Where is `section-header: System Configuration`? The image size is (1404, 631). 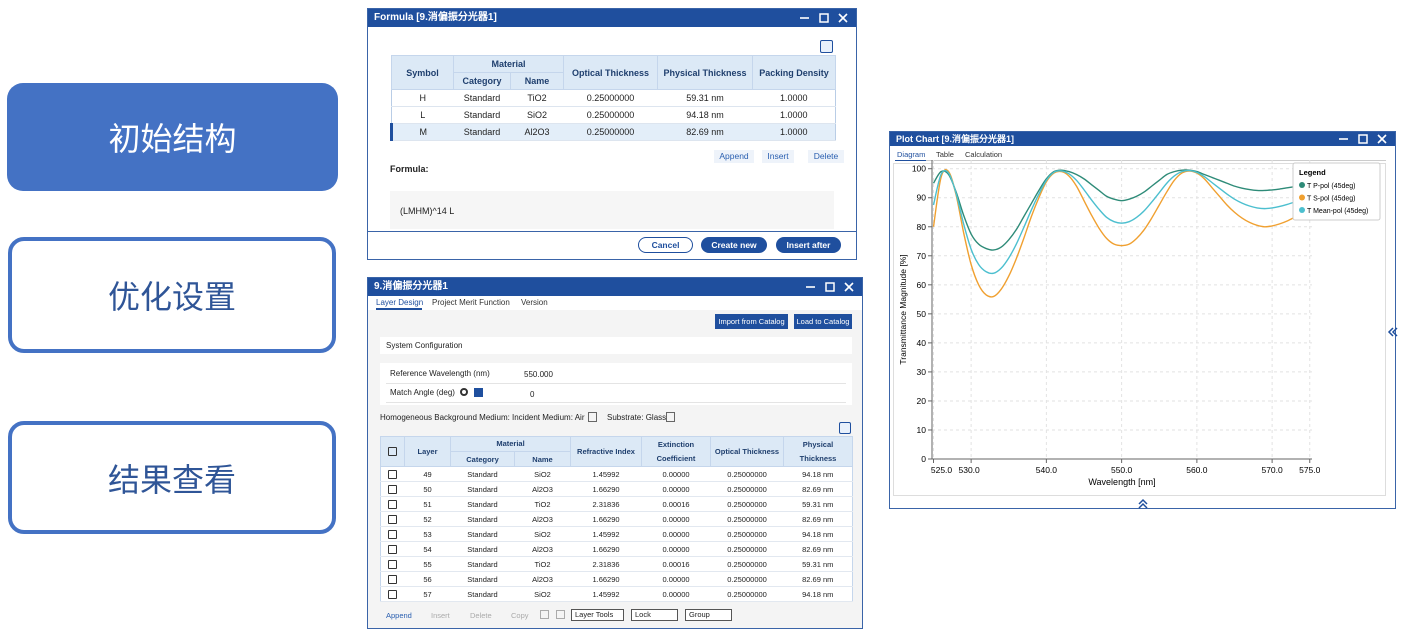 section-header: System Configuration is located at coordinates (616, 345).